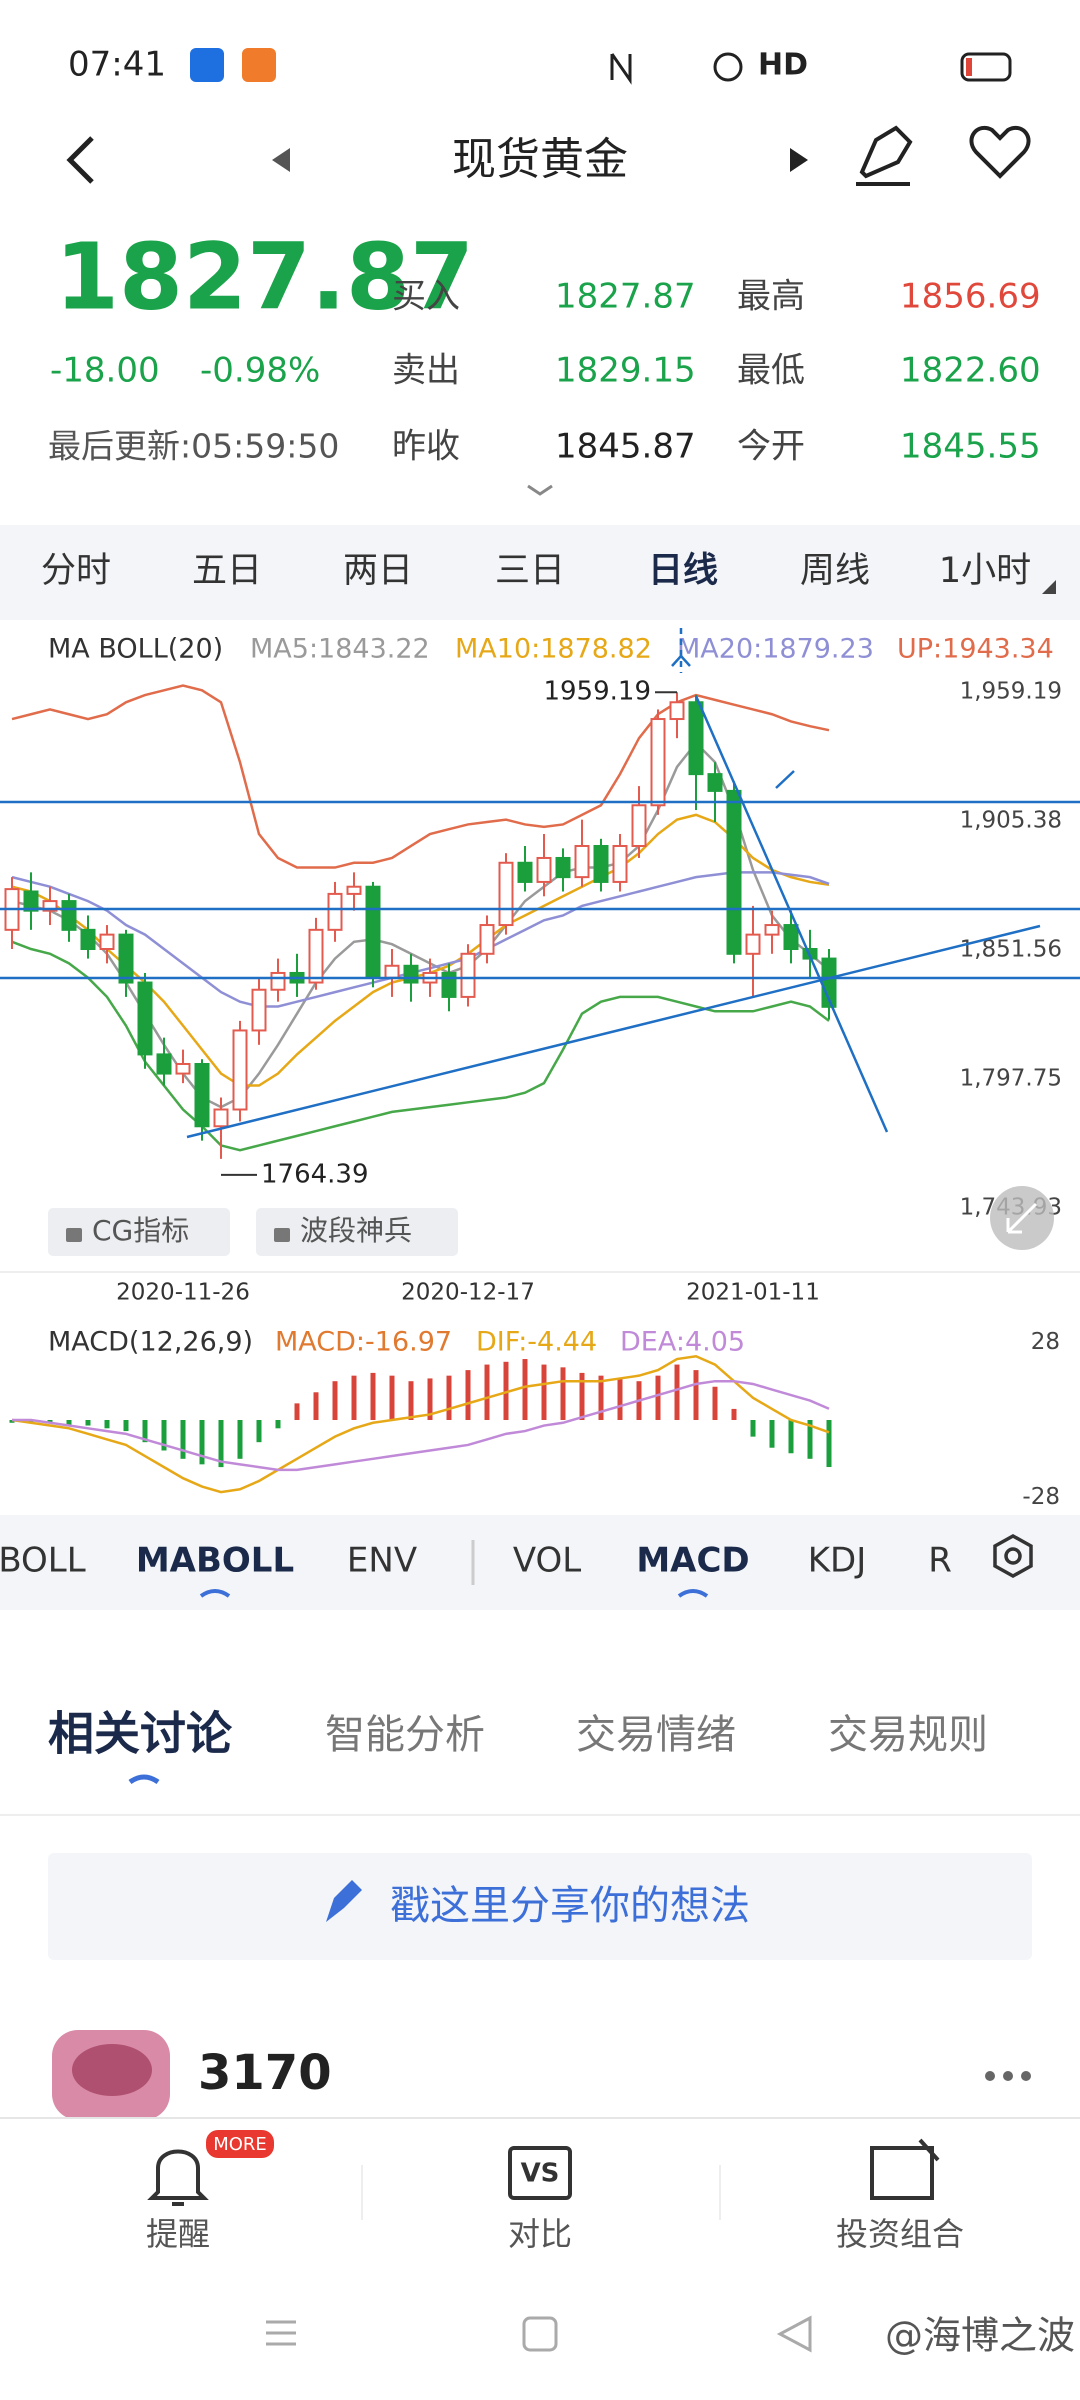  What do you see at coordinates (656, 1735) in the screenshot?
I see `discussion-tab: 交易情绪` at bounding box center [656, 1735].